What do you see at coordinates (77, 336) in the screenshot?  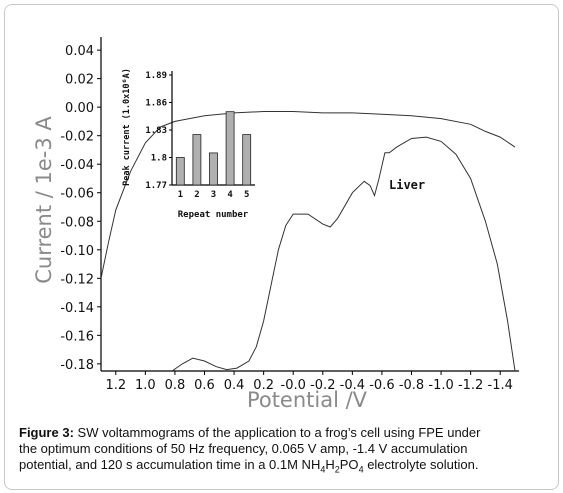 I see `y-tick-label: -0.16` at bounding box center [77, 336].